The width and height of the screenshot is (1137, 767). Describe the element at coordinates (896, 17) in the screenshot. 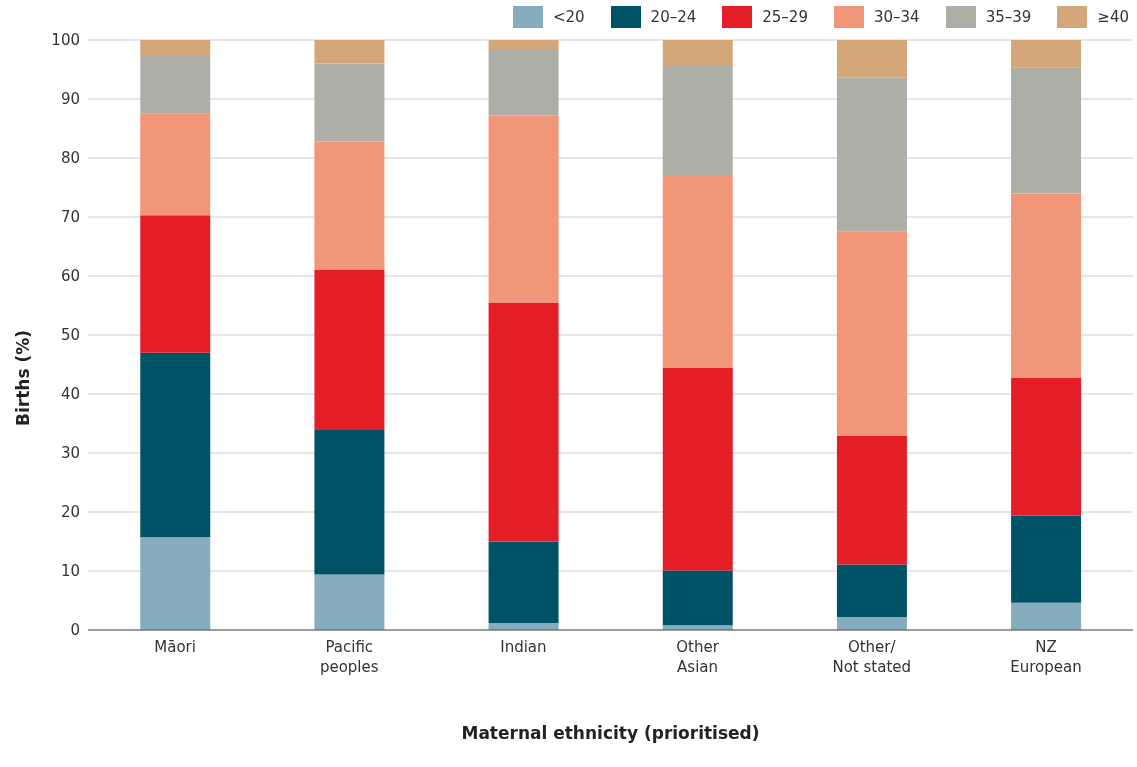

I see `legend-label: 30–34` at that location.